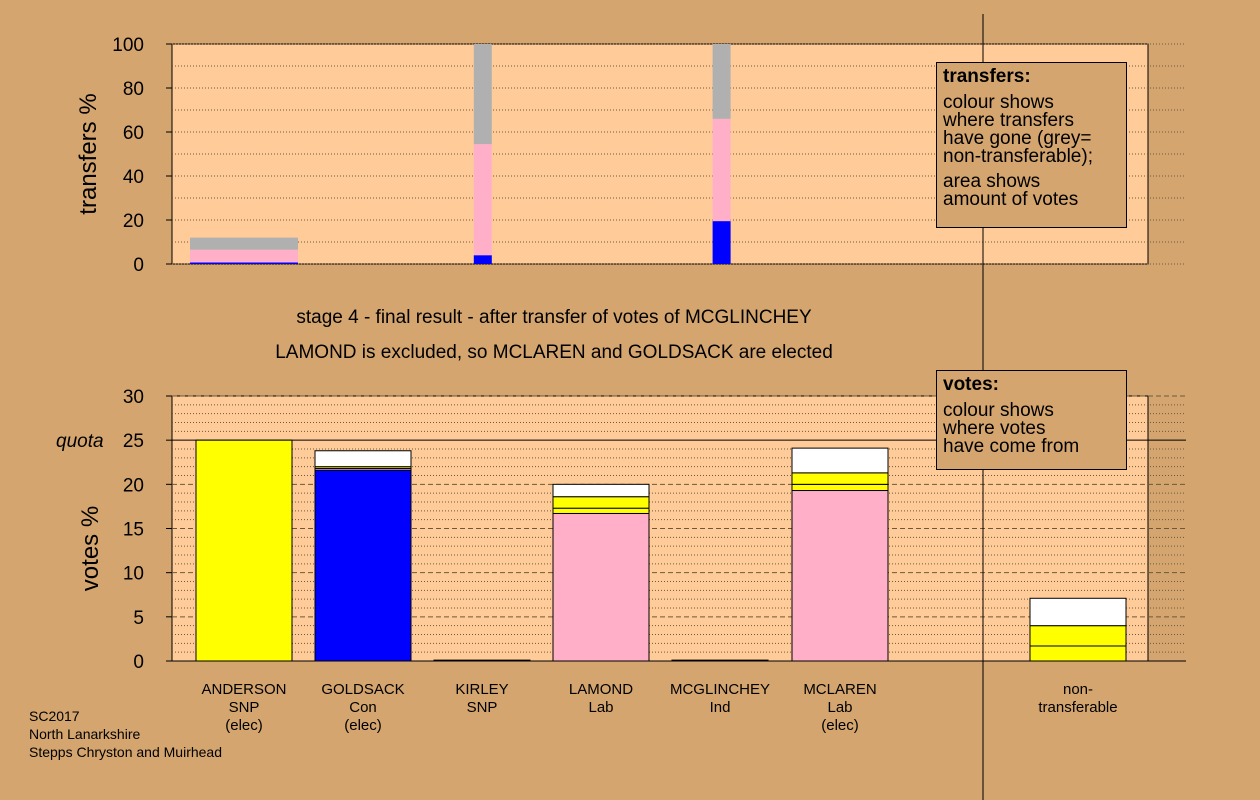 The width and height of the screenshot is (1260, 800). I want to click on votes-legend-line: where votes, so click(994, 428).